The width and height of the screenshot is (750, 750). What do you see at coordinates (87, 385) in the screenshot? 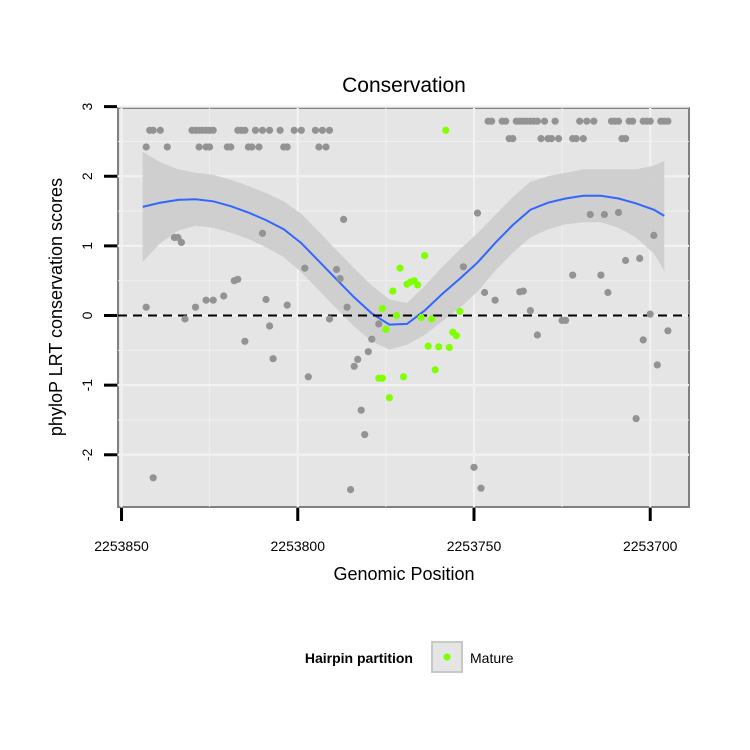
I see `y-tick-label: -1` at bounding box center [87, 385].